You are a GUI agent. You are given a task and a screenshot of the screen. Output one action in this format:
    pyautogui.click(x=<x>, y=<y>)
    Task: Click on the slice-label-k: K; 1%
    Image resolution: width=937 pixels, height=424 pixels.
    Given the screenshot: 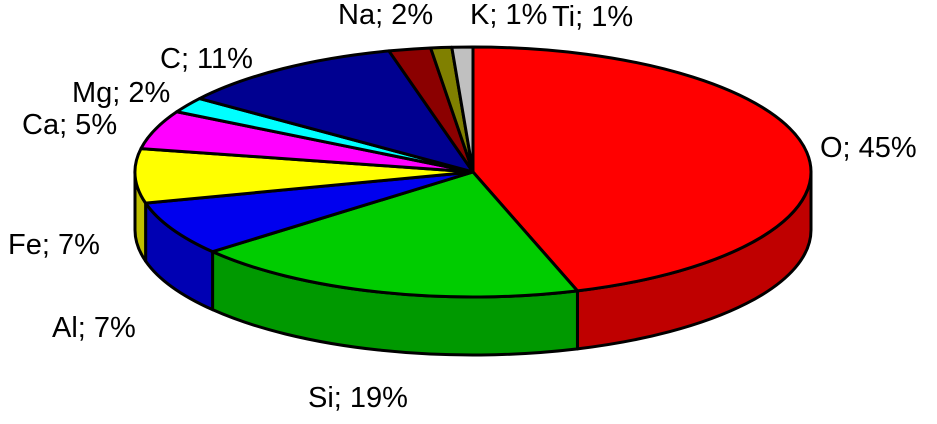 What is the action you would take?
    pyautogui.click(x=509, y=15)
    